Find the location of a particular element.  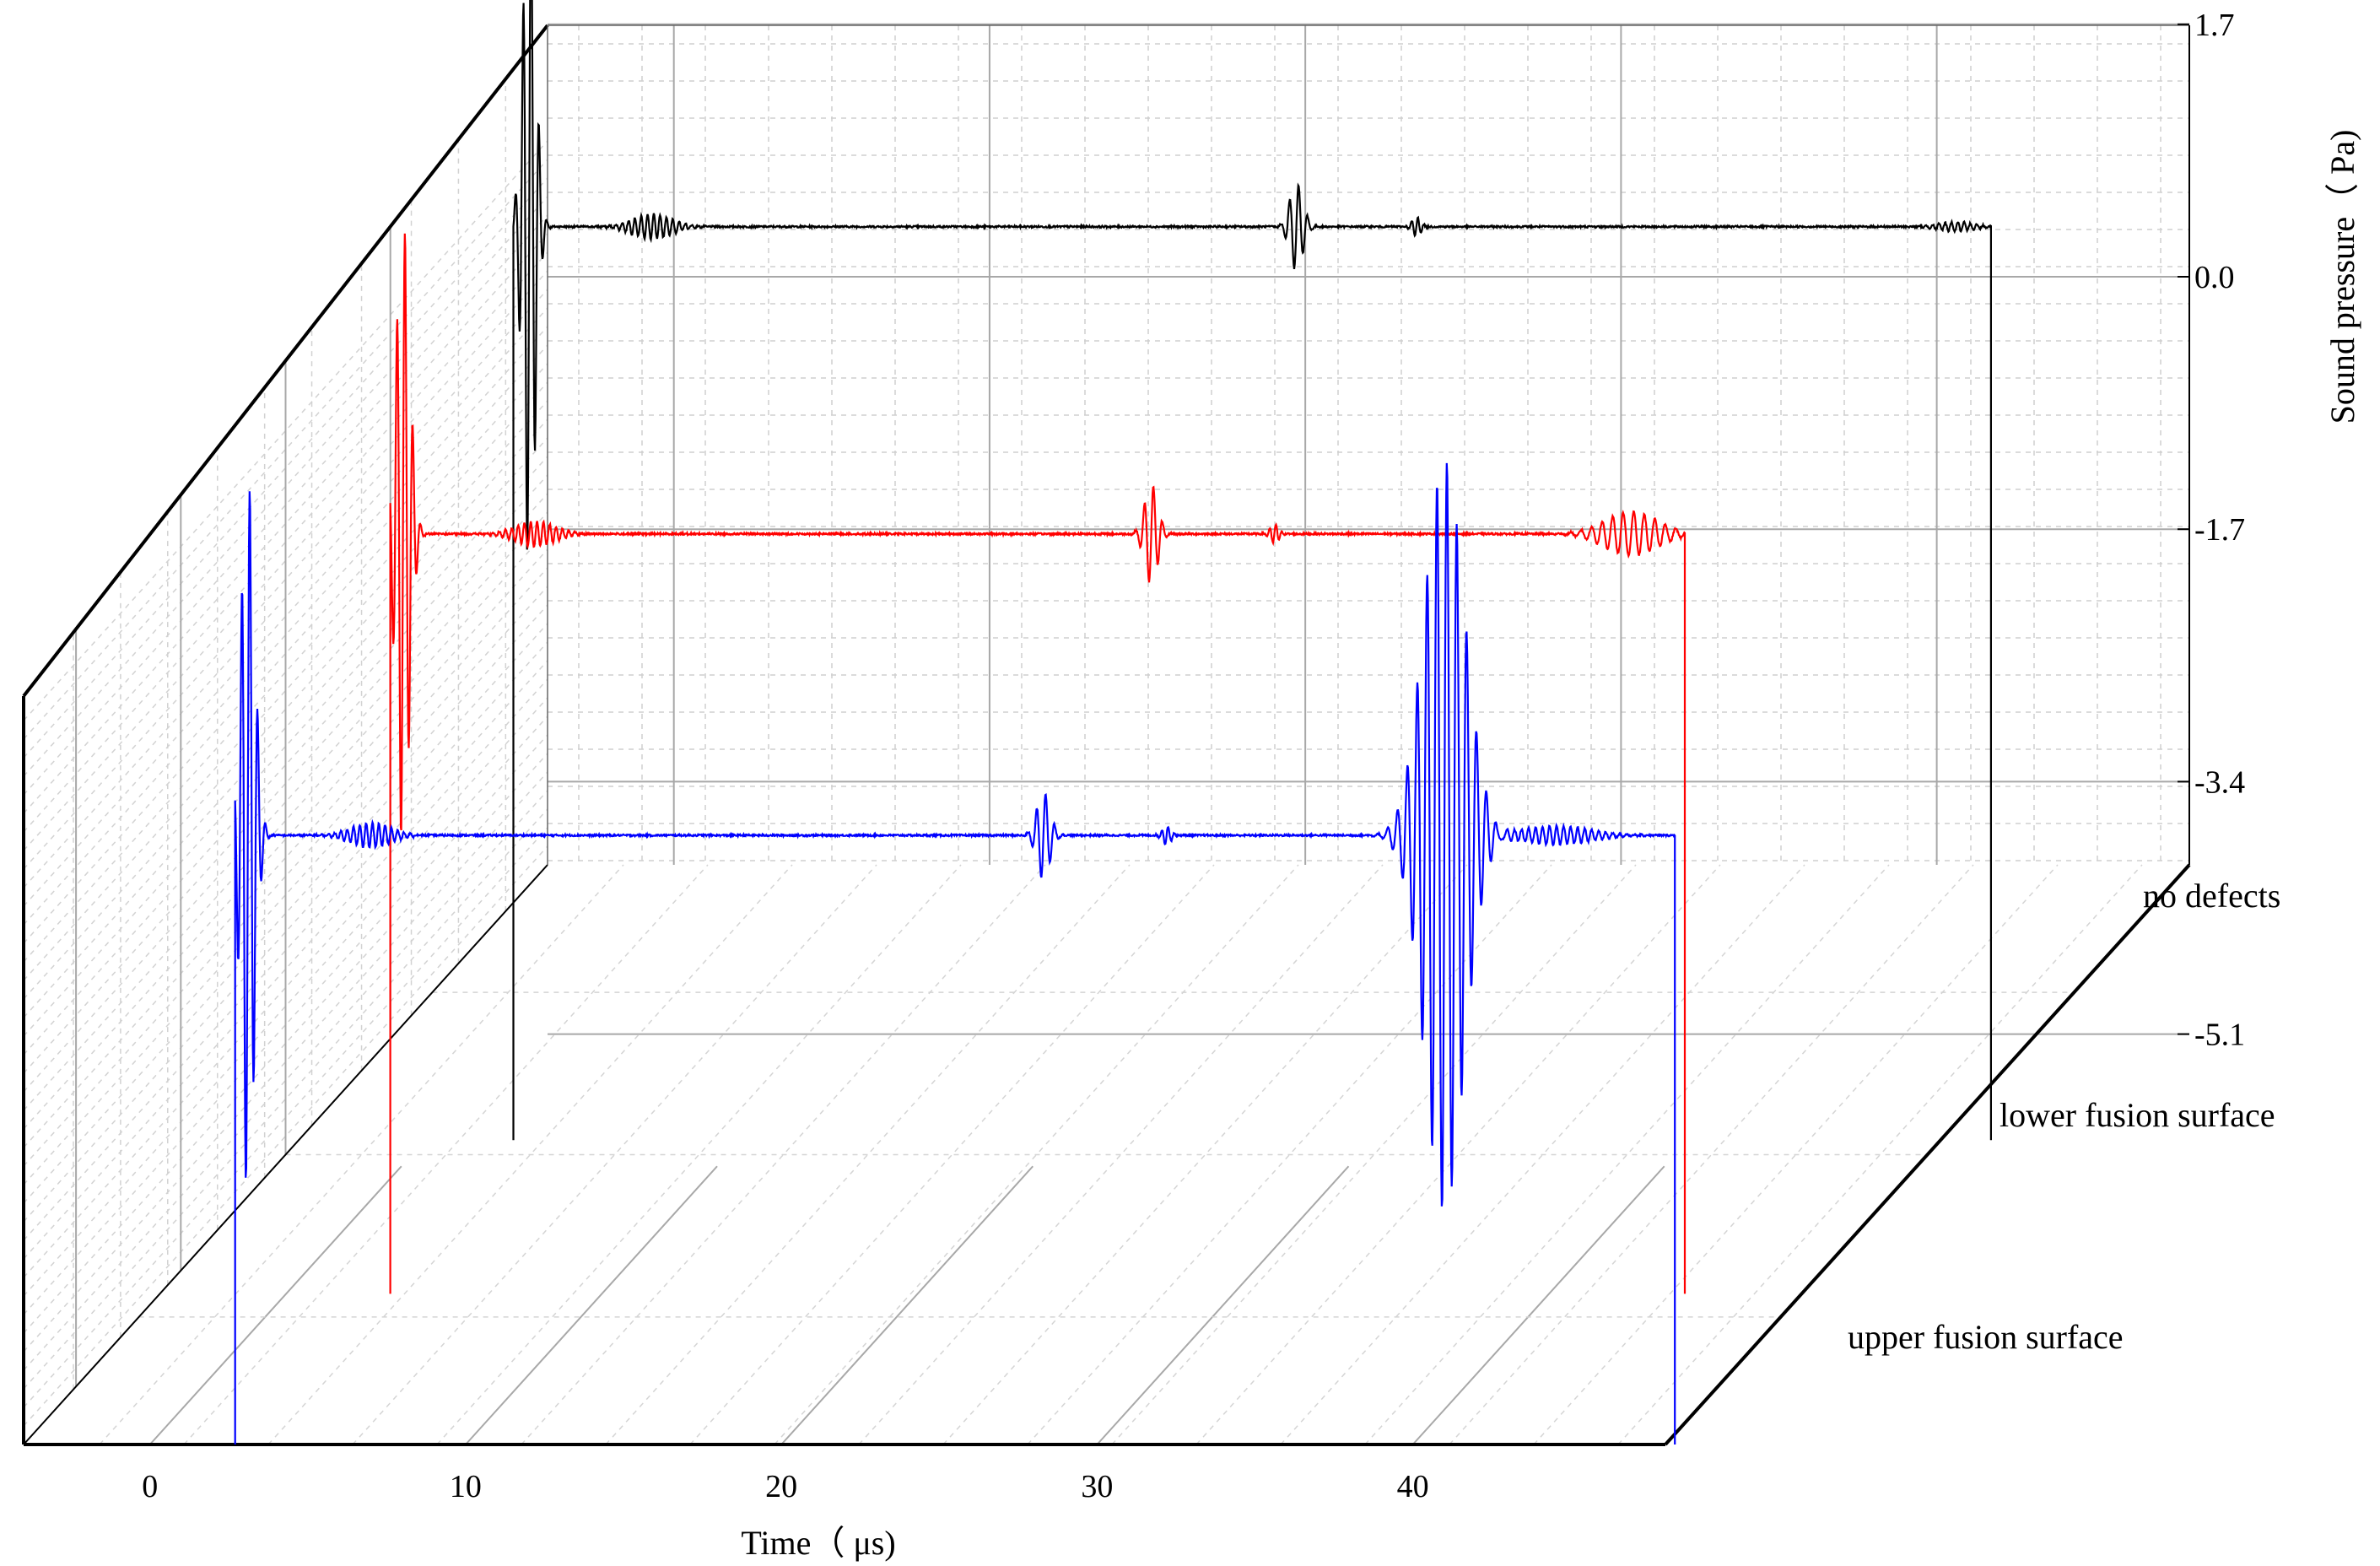

series-label: no defects is located at coordinates (2211, 896).